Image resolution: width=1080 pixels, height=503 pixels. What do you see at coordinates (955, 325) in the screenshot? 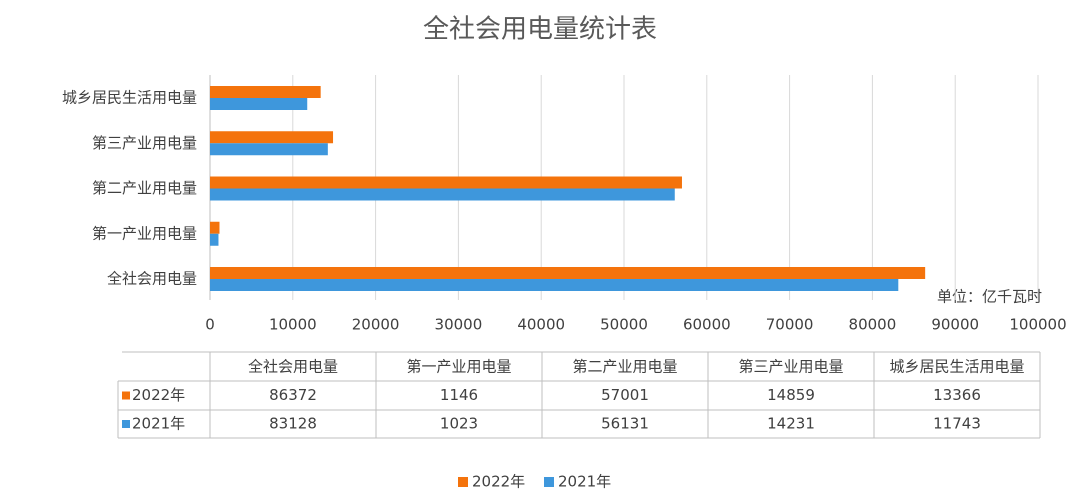
I see `x-tick-label: 90000` at bounding box center [955, 325].